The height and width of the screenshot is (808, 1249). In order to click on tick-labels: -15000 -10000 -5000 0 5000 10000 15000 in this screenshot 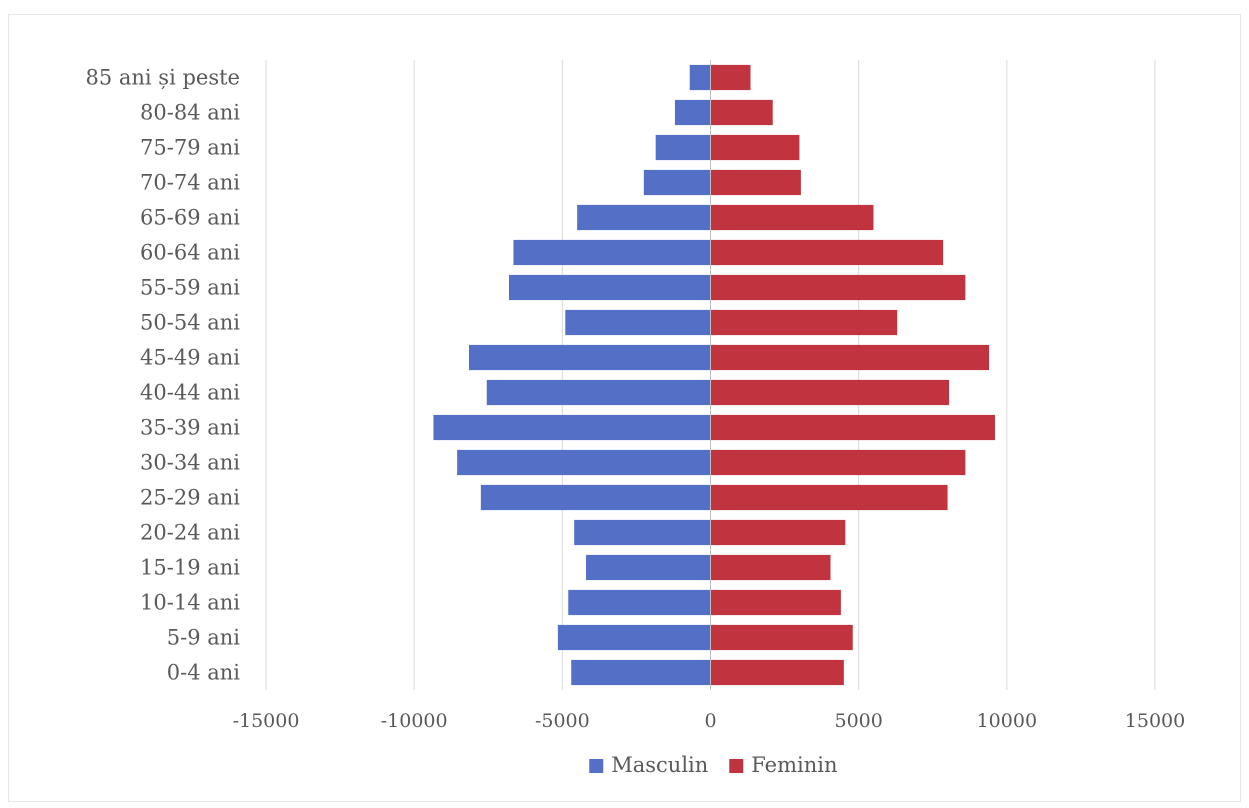, I will do `click(709, 721)`.